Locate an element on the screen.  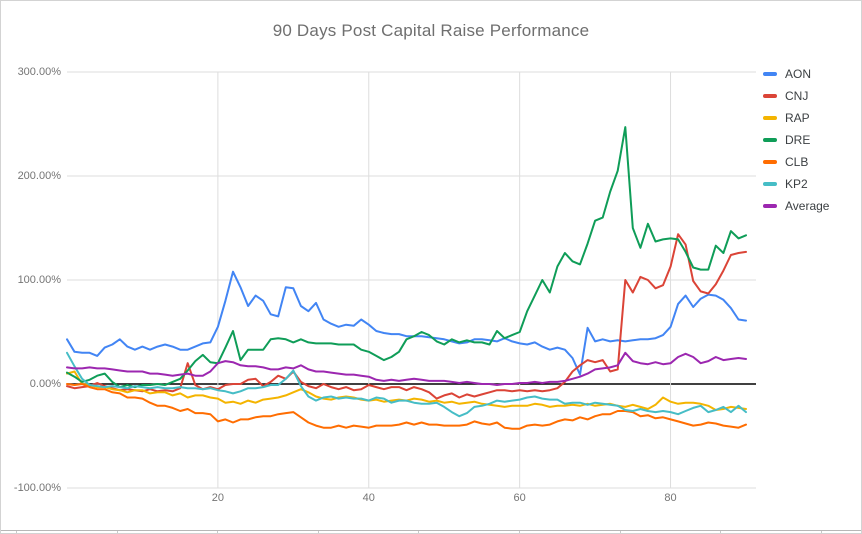
series-line-kp2 is located at coordinates (406, 384).